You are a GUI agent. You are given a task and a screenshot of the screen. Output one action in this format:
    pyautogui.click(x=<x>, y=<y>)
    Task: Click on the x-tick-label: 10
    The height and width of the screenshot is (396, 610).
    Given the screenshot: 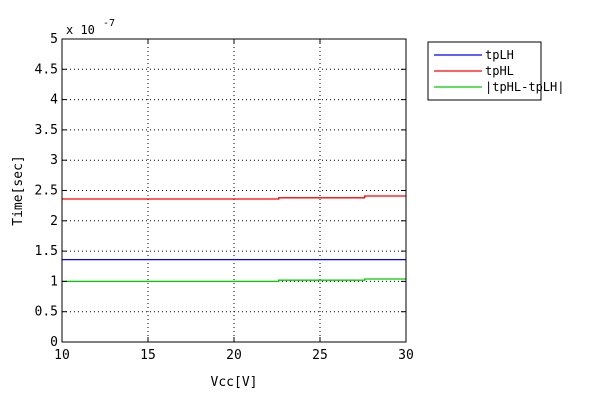 What is the action you would take?
    pyautogui.click(x=62, y=355)
    